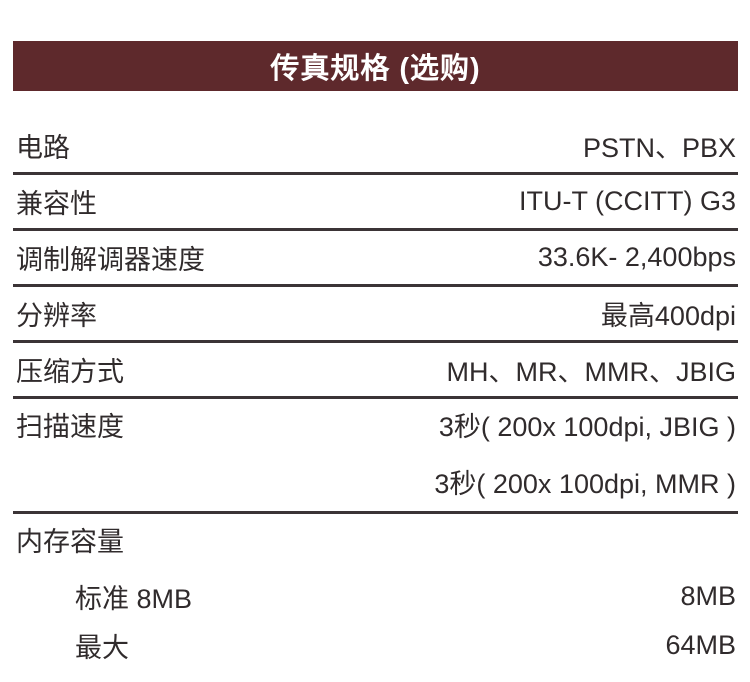 This screenshot has height=682, width=750. What do you see at coordinates (636, 257) in the screenshot?
I see `spec-value-modem-speed: 33.6K- 2,400bps` at bounding box center [636, 257].